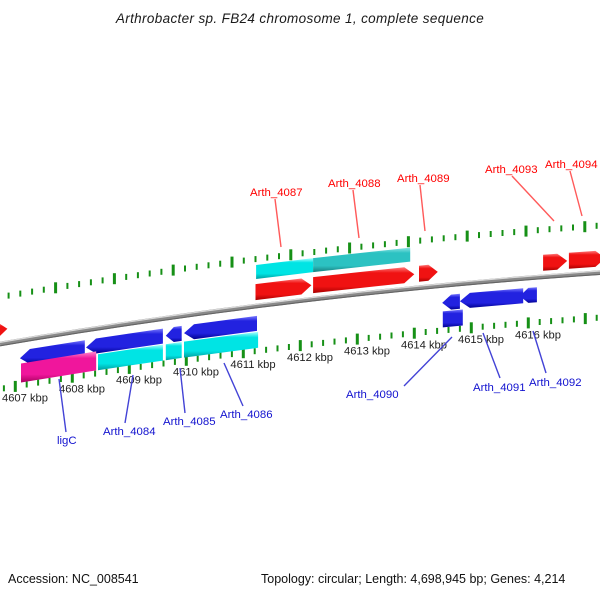 This screenshot has height=600, width=600. I want to click on gene-label-Arth_4093: Arth_4093, so click(511, 170).